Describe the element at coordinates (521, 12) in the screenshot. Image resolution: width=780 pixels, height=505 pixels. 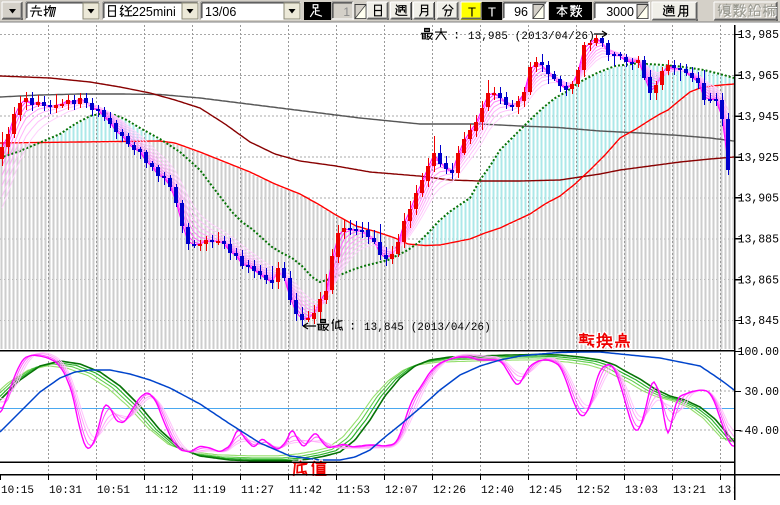
I see `svg-text: 96` at that location.